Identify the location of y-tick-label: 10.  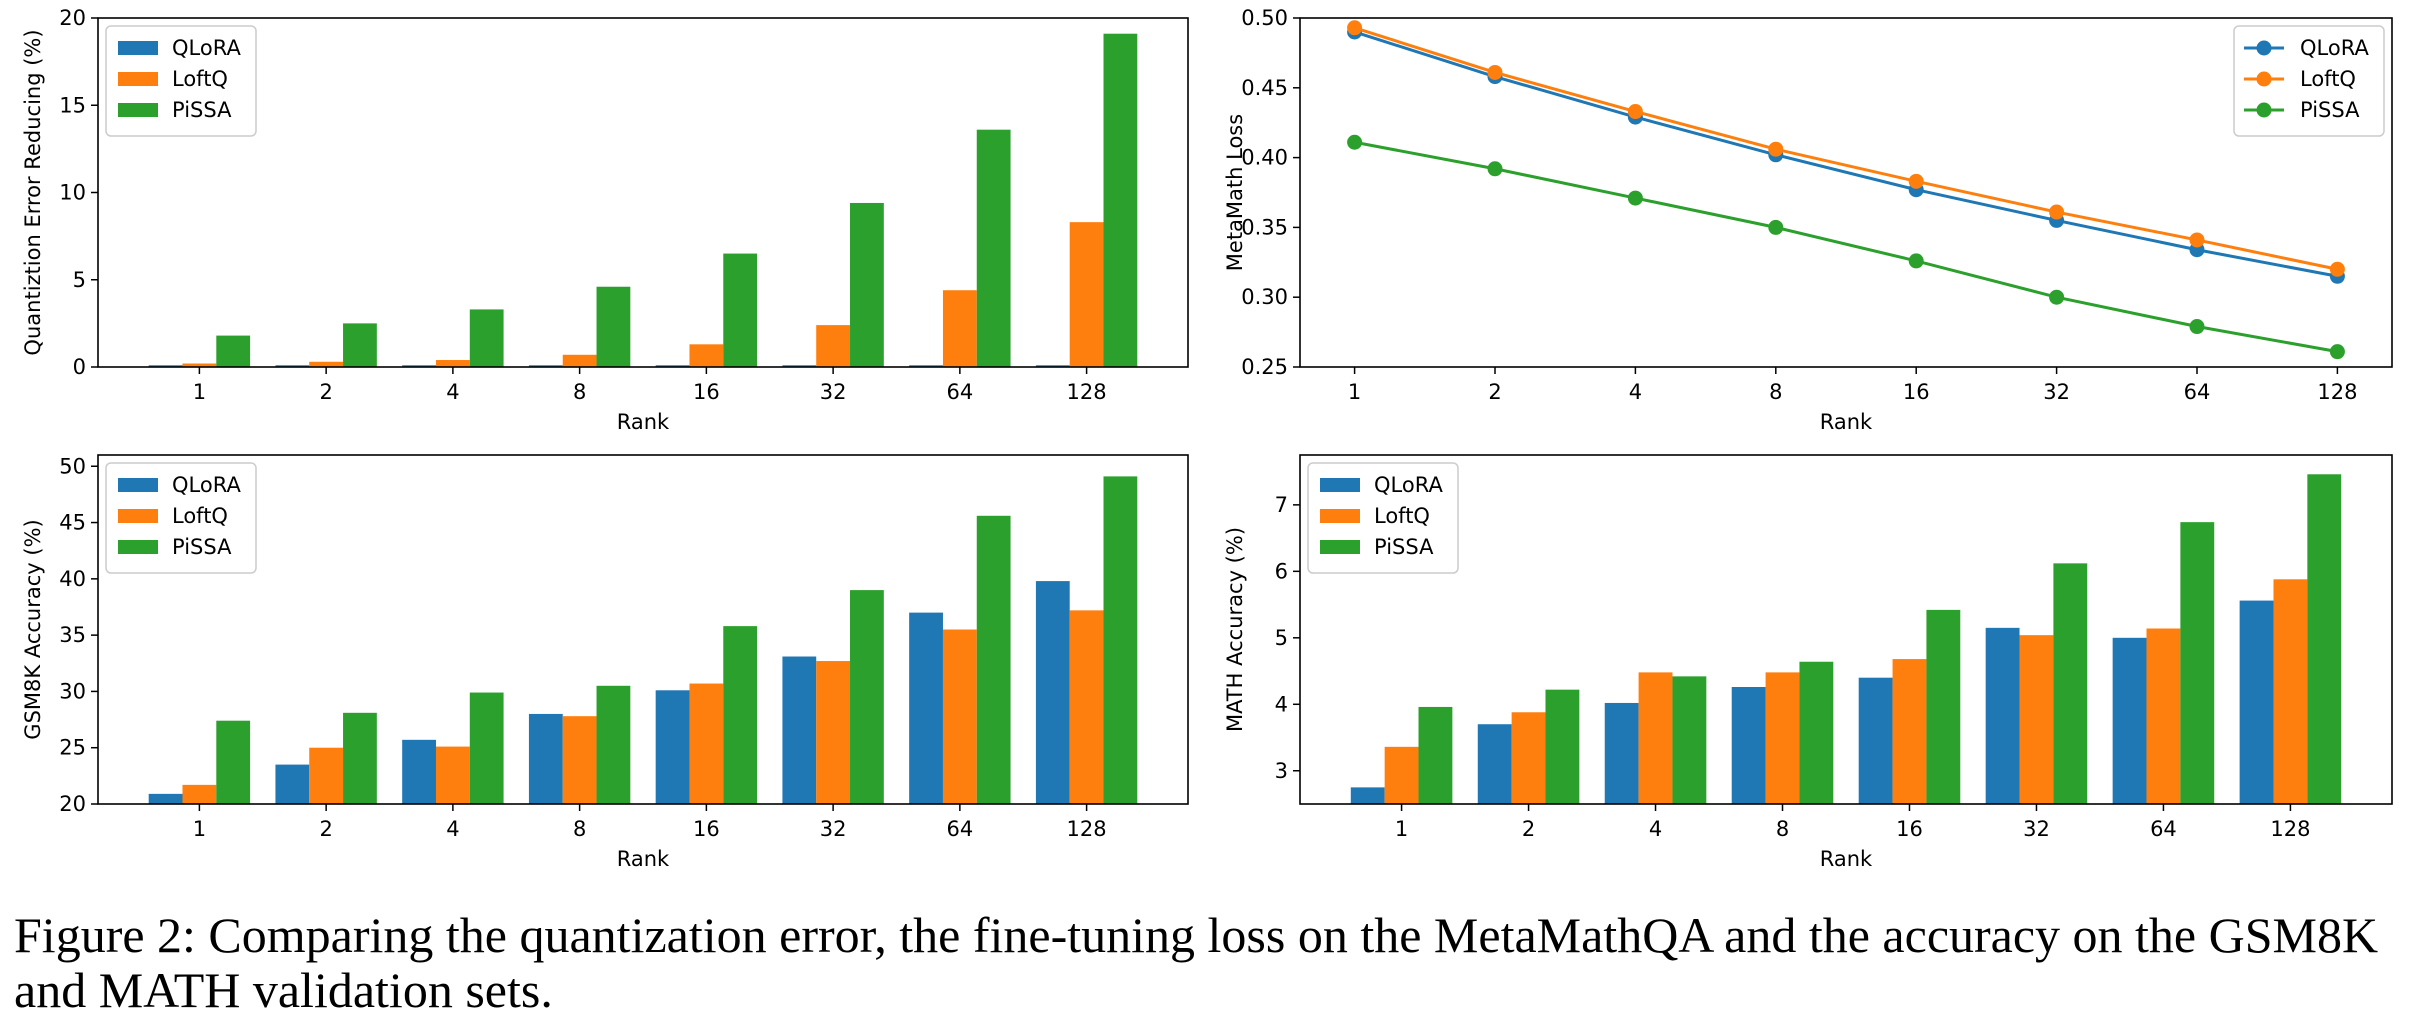
(72, 193).